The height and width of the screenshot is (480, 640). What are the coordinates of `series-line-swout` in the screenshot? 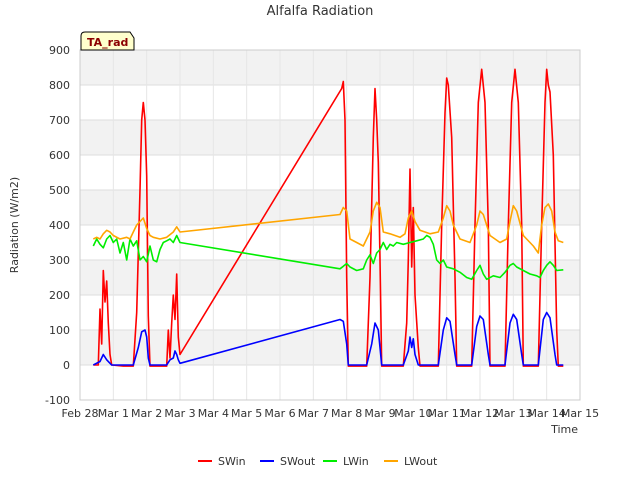 It's located at (328, 338).